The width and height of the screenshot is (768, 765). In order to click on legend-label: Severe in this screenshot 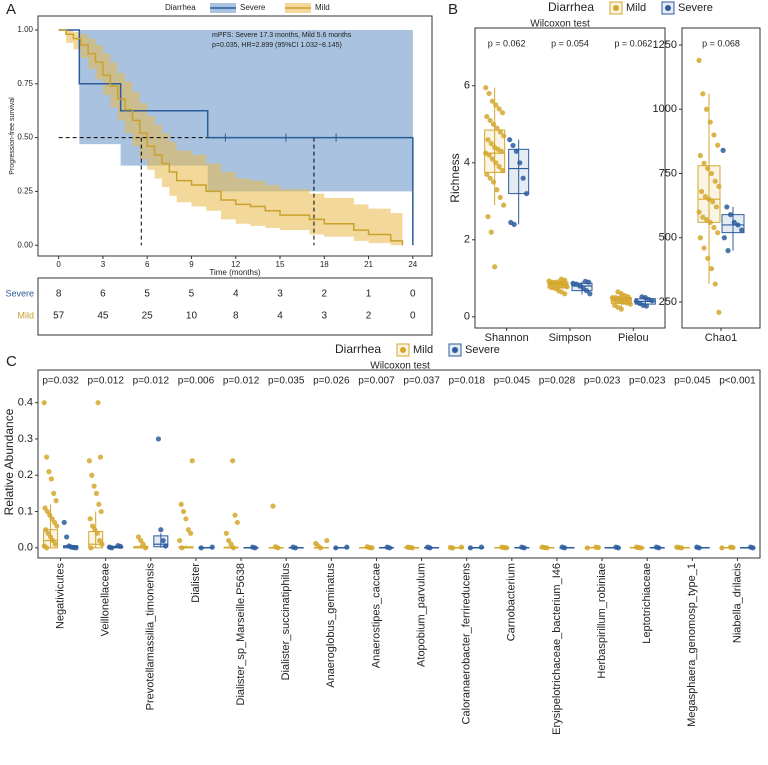, I will do `click(253, 7)`.